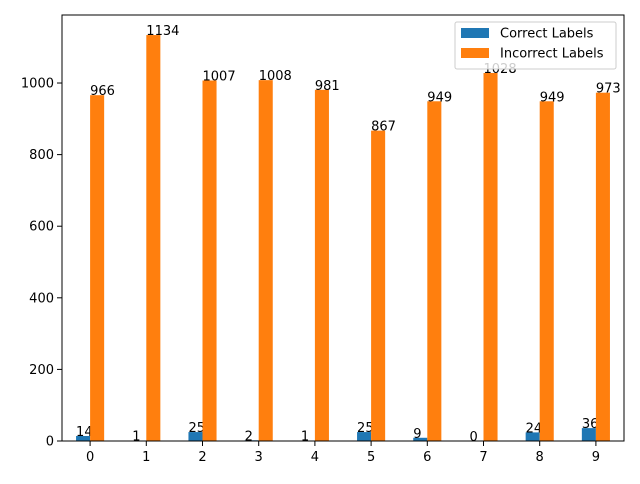 The width and height of the screenshot is (640, 484). Describe the element at coordinates (102, 91) in the screenshot. I see `data-label-incorrect-labels-0: 966` at that location.